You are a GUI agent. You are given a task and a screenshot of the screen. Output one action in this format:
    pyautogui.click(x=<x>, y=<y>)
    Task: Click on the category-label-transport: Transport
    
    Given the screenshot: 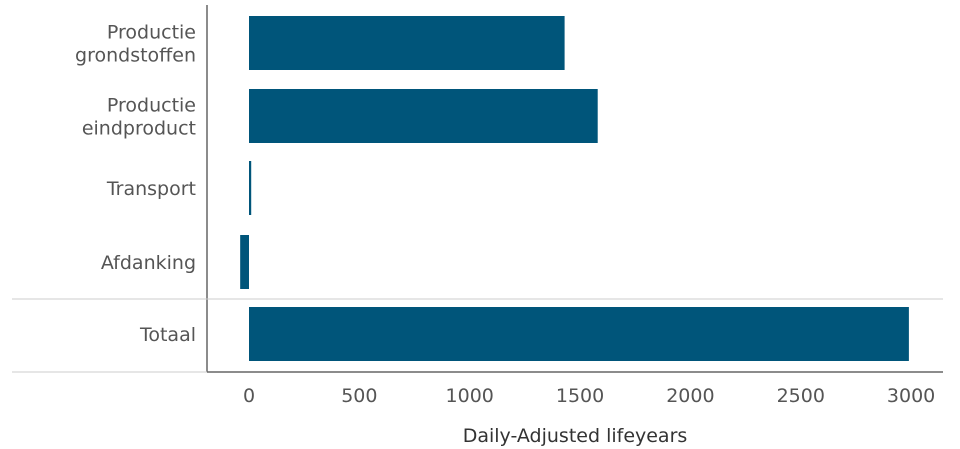 What is the action you would take?
    pyautogui.click(x=151, y=189)
    